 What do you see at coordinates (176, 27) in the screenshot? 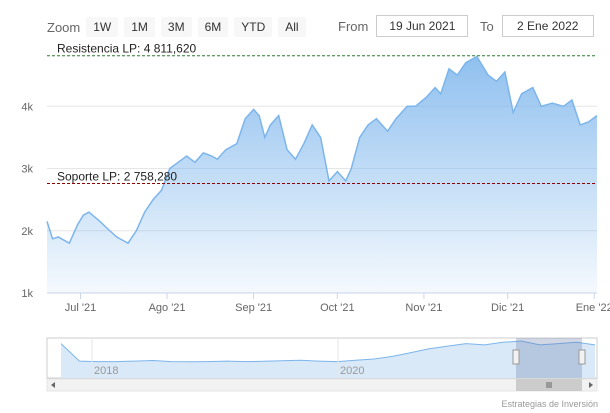
I see `zoom-3m-button: 3M` at bounding box center [176, 27].